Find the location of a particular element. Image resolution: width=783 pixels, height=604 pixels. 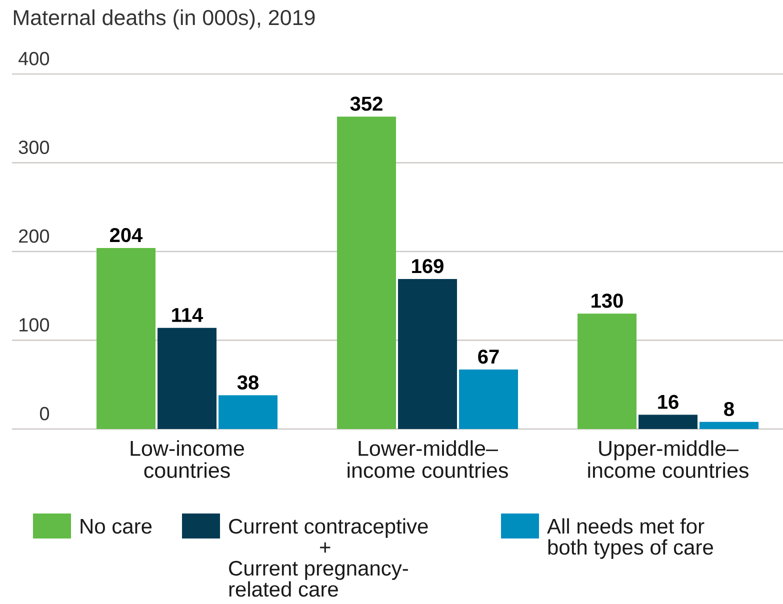

chart-title: Maternal deaths (in 000s), 2019 is located at coordinates (164, 19).